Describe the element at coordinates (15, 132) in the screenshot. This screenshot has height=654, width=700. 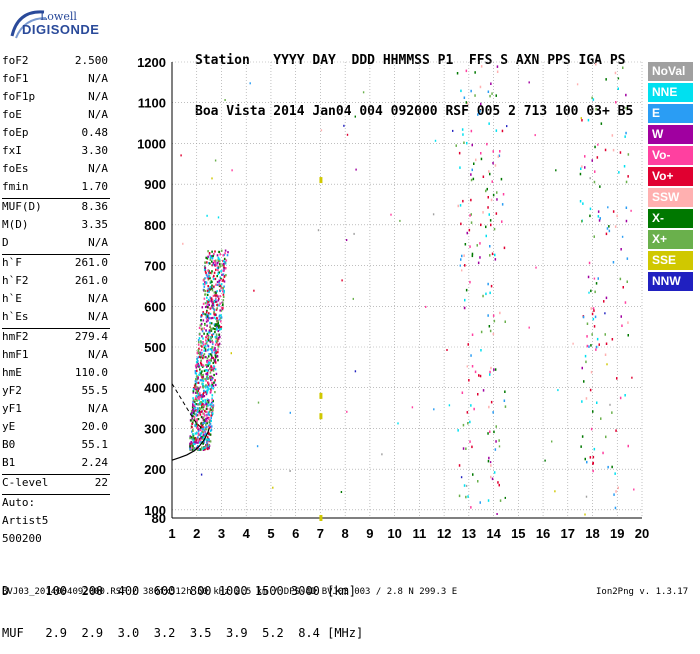
I see `param-name: foEp` at that location.